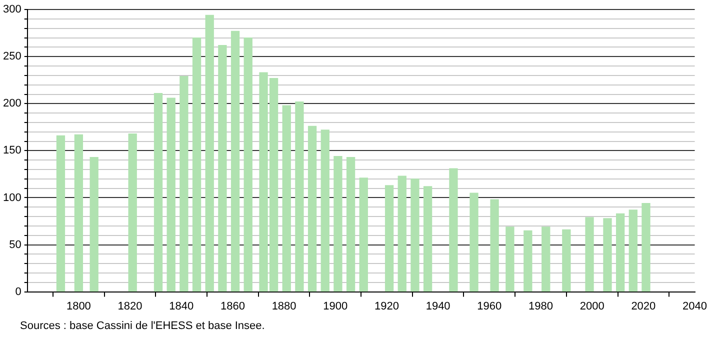 This screenshot has width=710, height=340. Describe the element at coordinates (130, 306) in the screenshot. I see `x-tick-label: 1820` at that location.